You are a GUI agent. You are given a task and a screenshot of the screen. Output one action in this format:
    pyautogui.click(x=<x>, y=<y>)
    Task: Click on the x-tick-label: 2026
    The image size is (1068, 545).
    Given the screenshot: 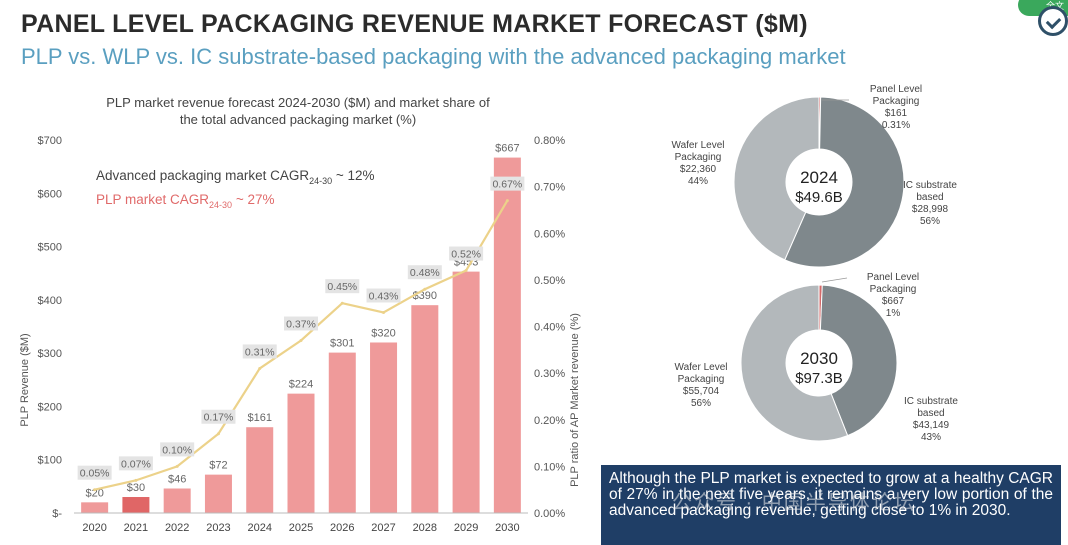 What is the action you would take?
    pyautogui.click(x=342, y=528)
    